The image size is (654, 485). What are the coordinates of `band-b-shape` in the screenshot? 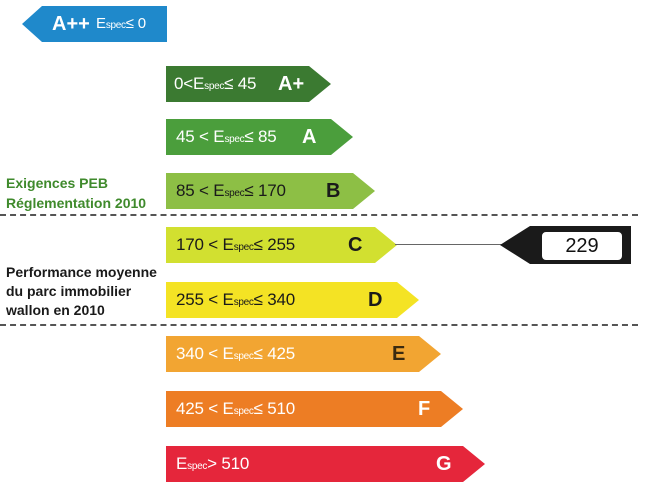 It's located at (270, 191).